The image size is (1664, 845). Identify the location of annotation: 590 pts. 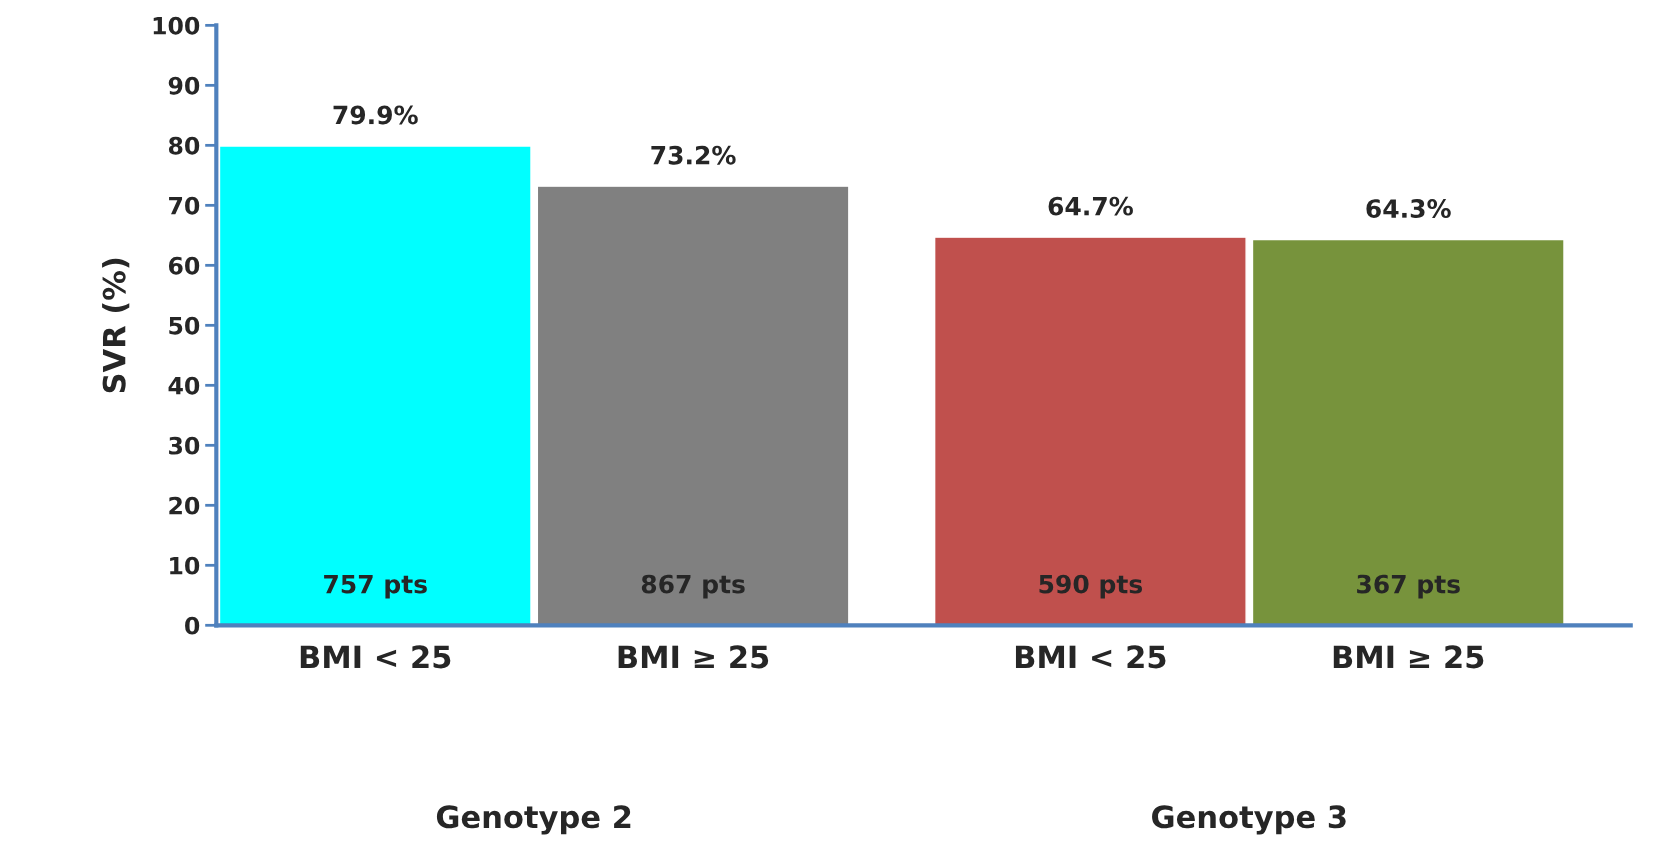
(1091, 586).